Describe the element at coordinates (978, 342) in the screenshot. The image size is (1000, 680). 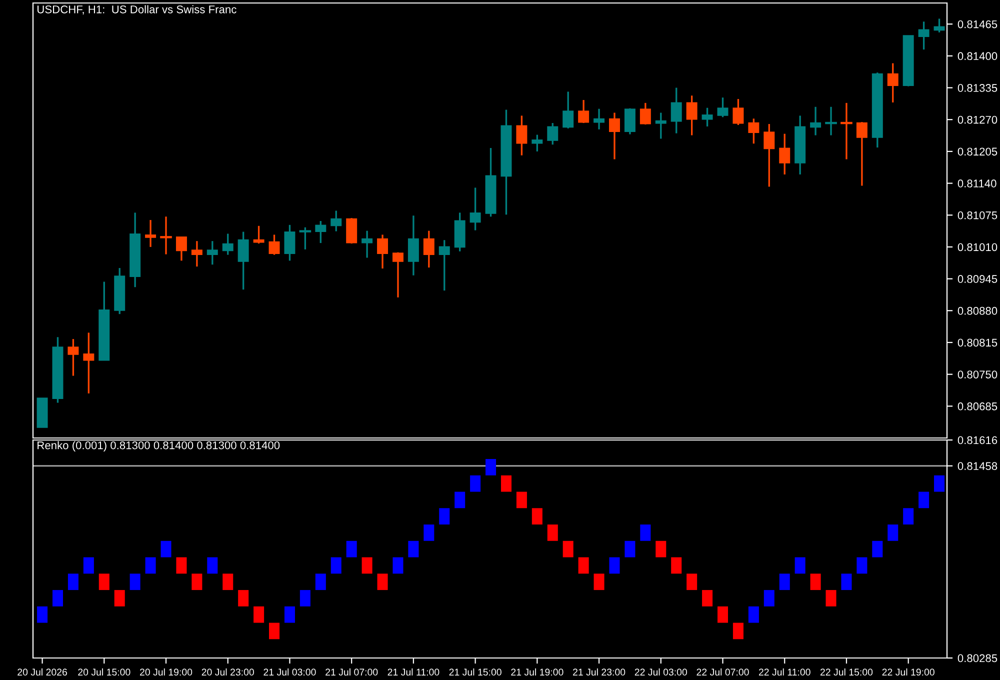
I see `y-tick-label: 0.80815` at that location.